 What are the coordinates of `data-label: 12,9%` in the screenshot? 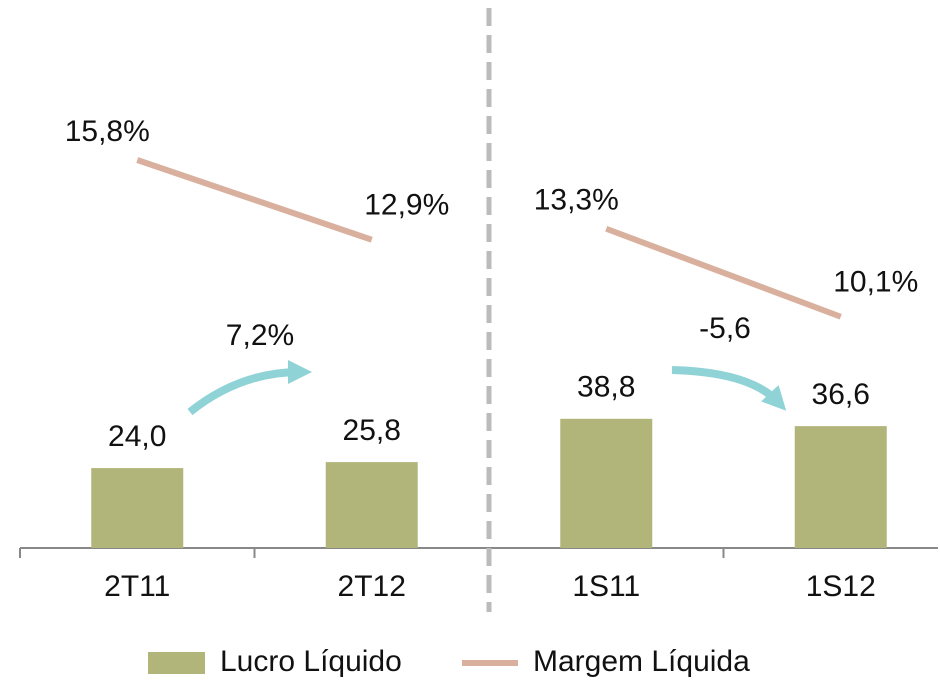 It's located at (406, 205).